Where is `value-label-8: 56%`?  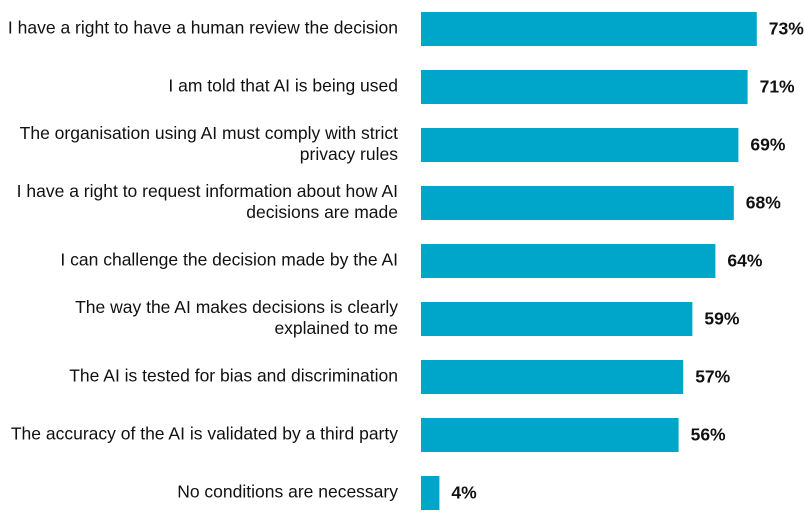
value-label-8: 56% is located at coordinates (708, 435).